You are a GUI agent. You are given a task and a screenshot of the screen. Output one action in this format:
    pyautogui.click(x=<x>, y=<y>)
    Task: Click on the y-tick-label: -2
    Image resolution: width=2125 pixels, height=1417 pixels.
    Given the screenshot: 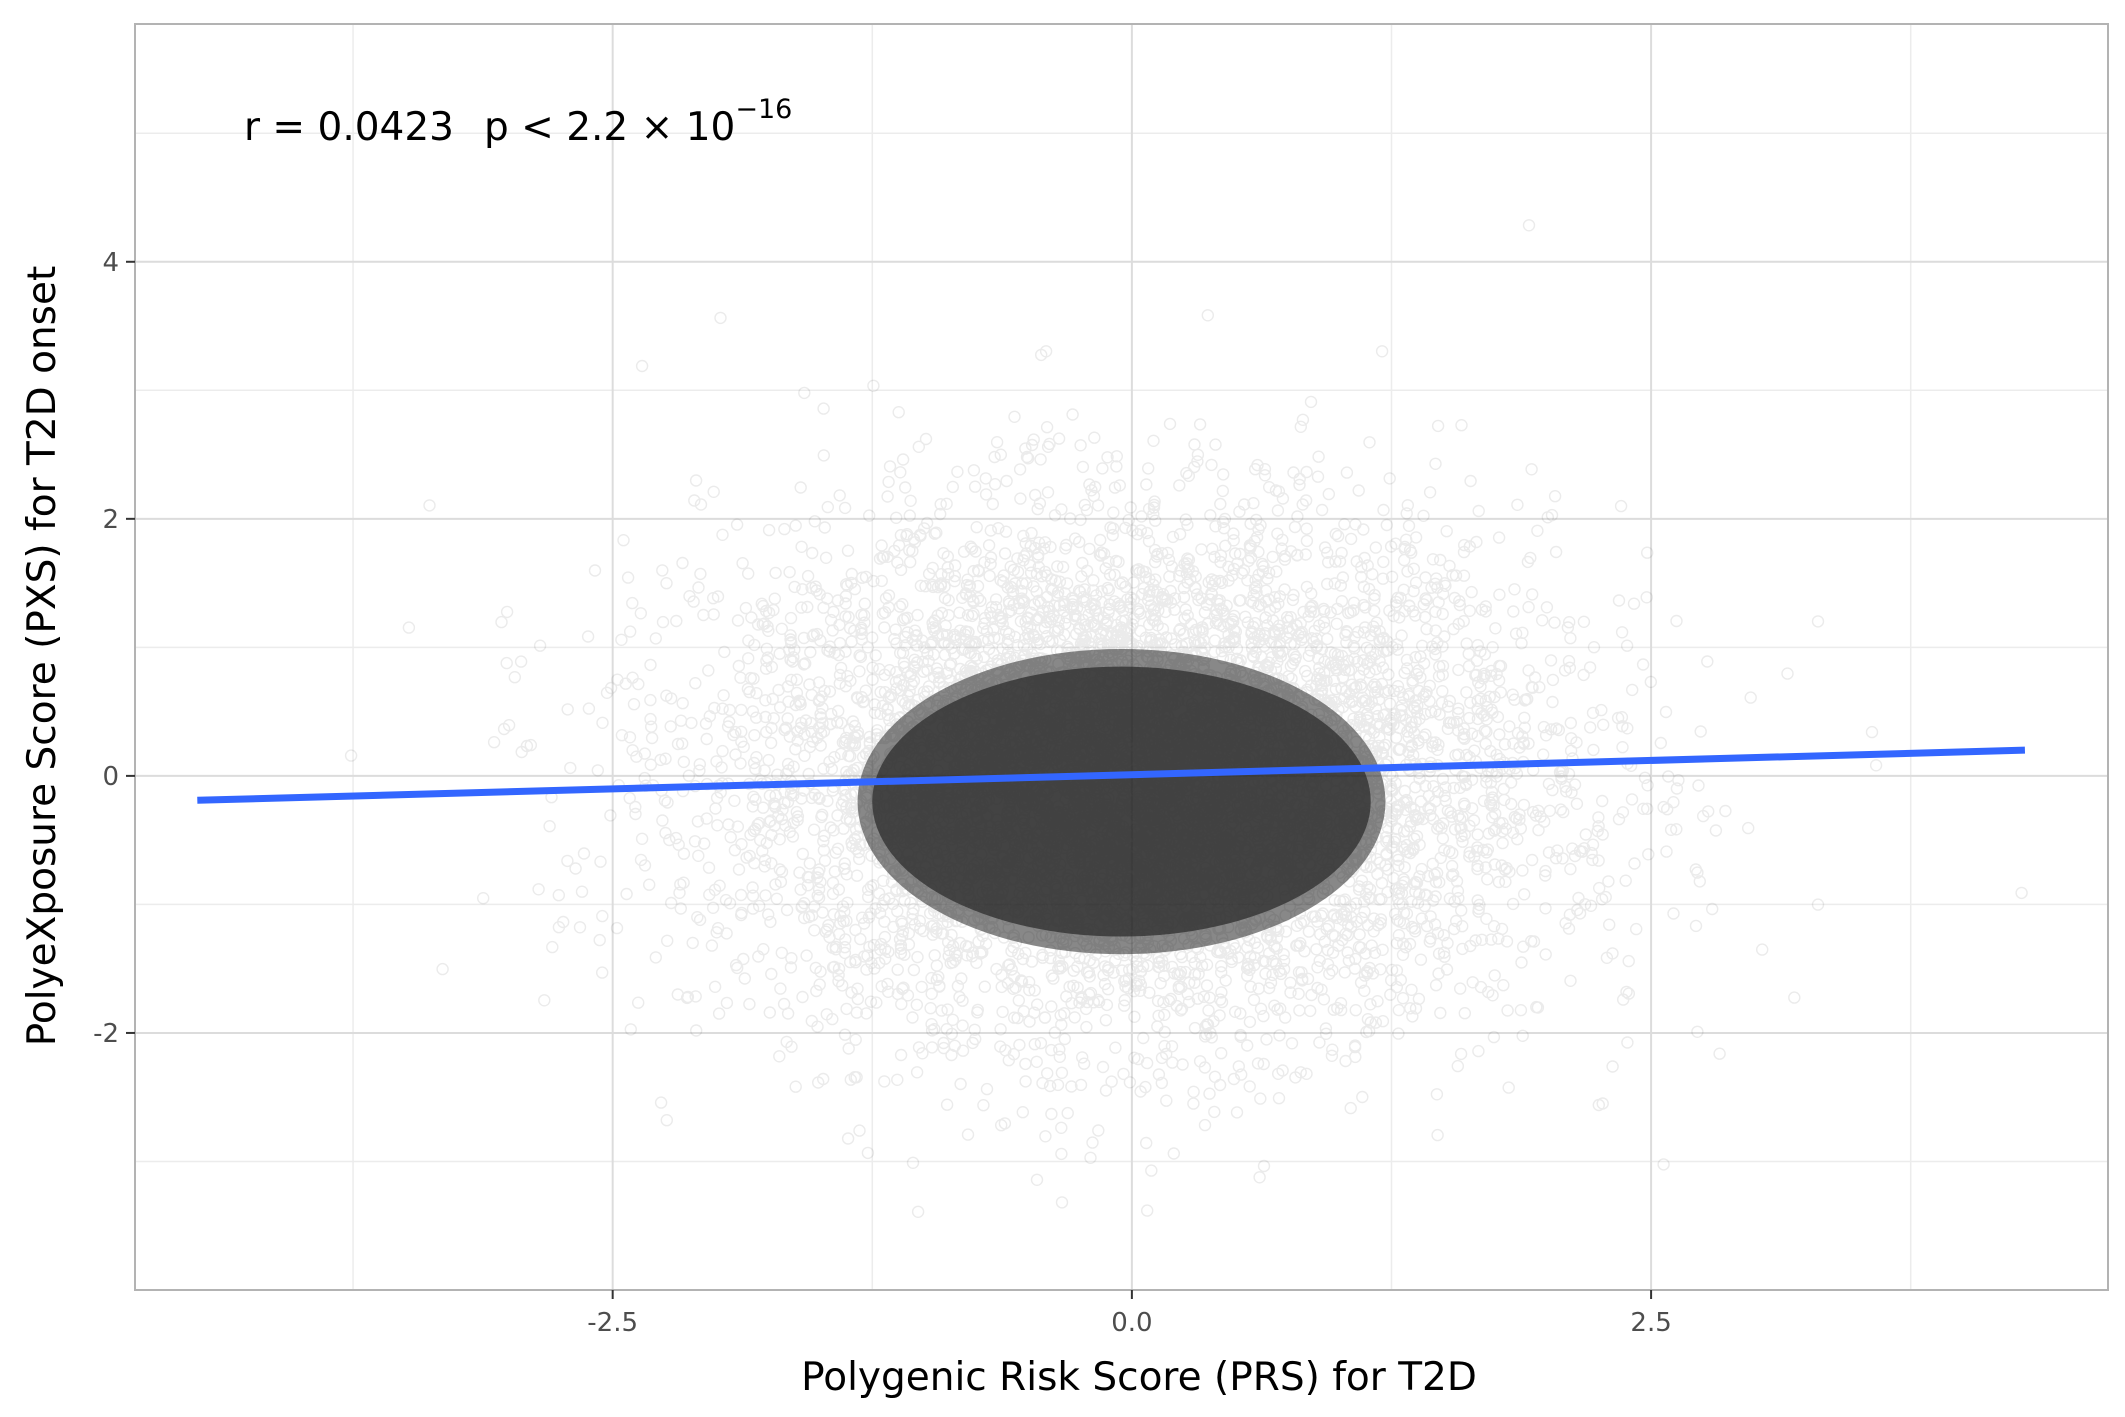 What is the action you would take?
    pyautogui.click(x=106, y=1034)
    